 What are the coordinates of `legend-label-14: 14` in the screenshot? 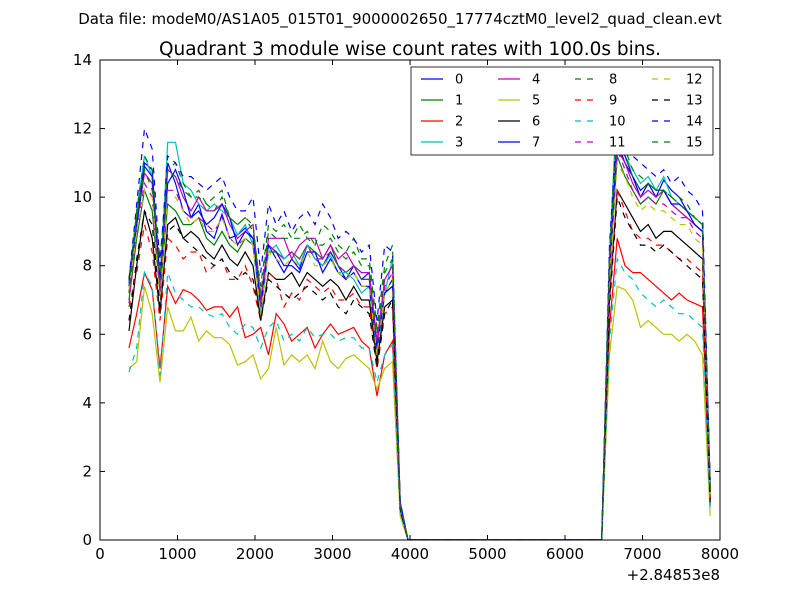 It's located at (694, 122).